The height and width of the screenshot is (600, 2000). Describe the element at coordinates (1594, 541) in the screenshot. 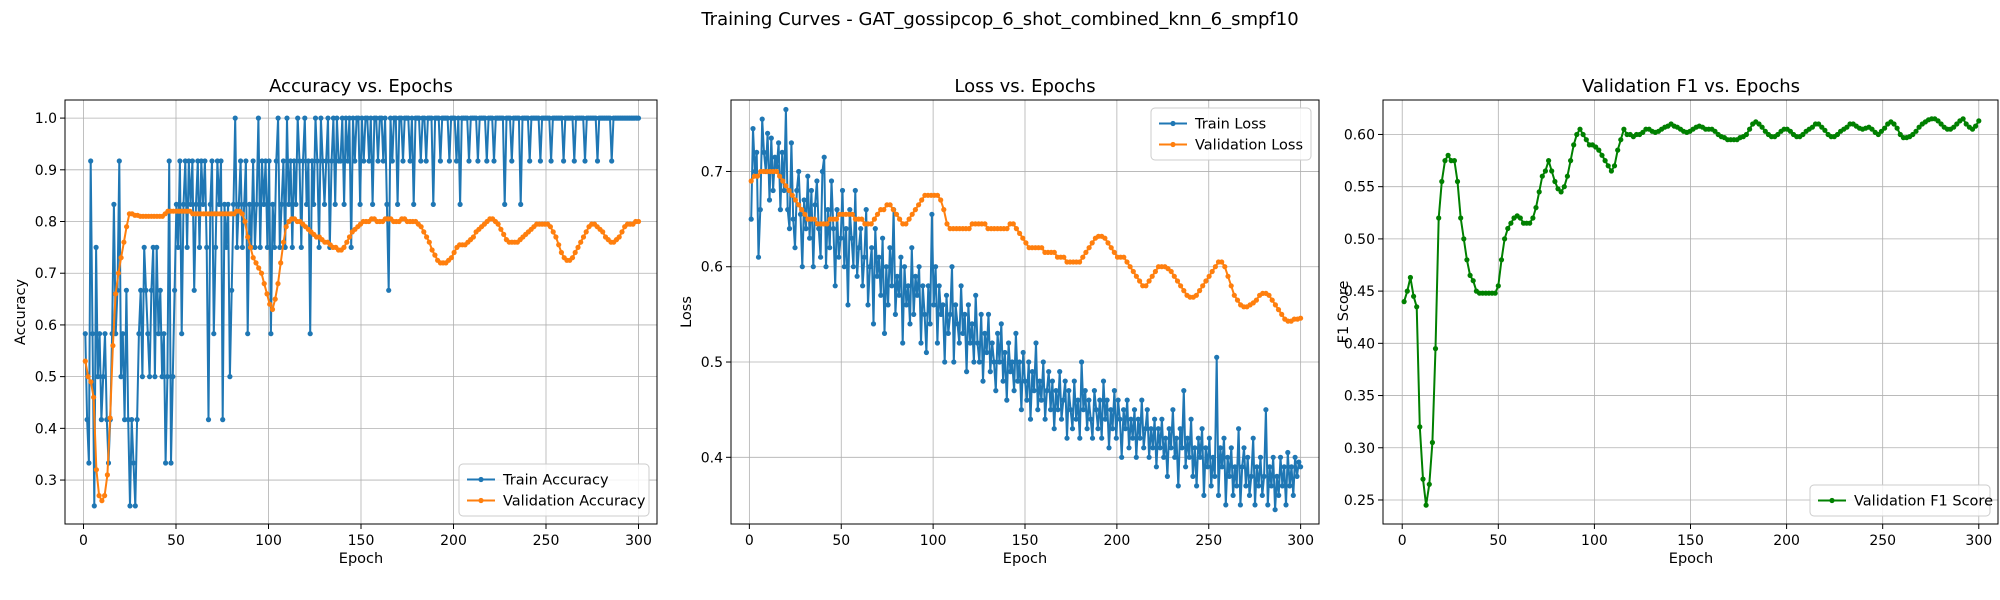

I see `f1-plot-xtick-label: 100` at that location.